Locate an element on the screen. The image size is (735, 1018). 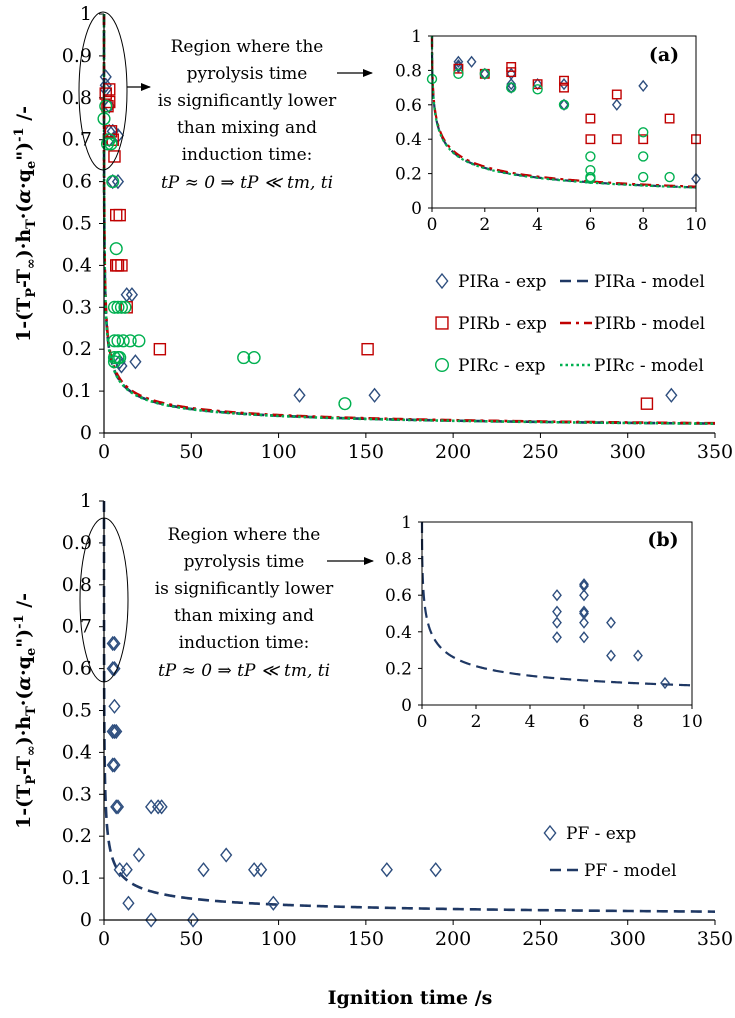
bottom-main-x-tick-label-3: 150 is located at coordinates (366, 939).